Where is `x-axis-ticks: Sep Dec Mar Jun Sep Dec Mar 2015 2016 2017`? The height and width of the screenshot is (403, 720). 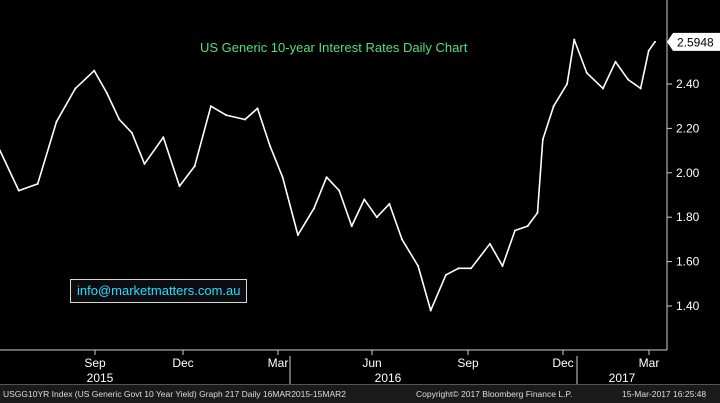 x-axis-ticks: Sep Dec Mar Jun Sep Dec Mar 2015 2016 2017 is located at coordinates (371, 367).